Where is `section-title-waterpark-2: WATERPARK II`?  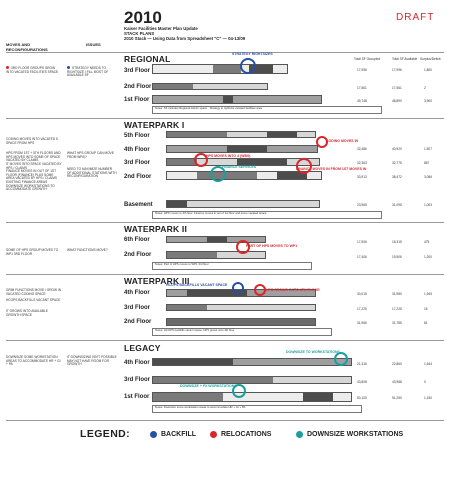
section-title-waterpark-2: WATERPARK II is located at coordinates (155, 229).